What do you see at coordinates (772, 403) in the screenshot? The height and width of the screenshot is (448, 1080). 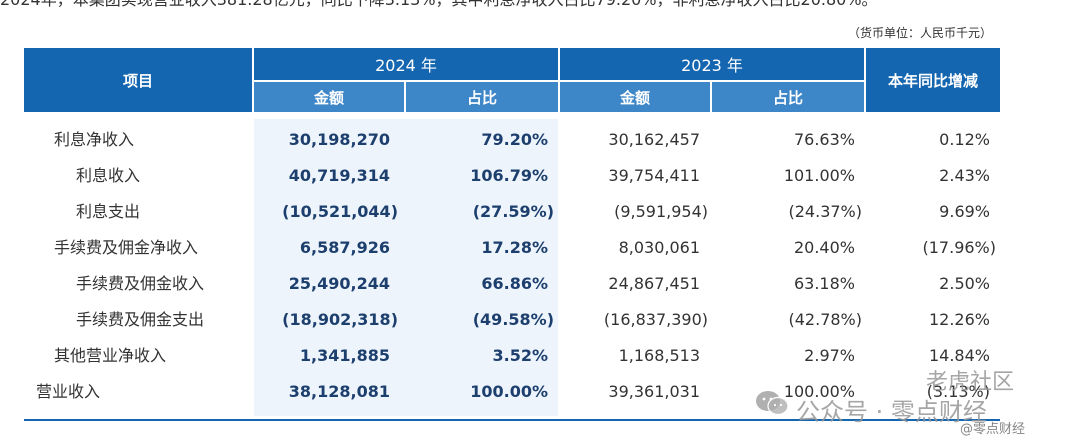 I see `wechat-icon` at bounding box center [772, 403].